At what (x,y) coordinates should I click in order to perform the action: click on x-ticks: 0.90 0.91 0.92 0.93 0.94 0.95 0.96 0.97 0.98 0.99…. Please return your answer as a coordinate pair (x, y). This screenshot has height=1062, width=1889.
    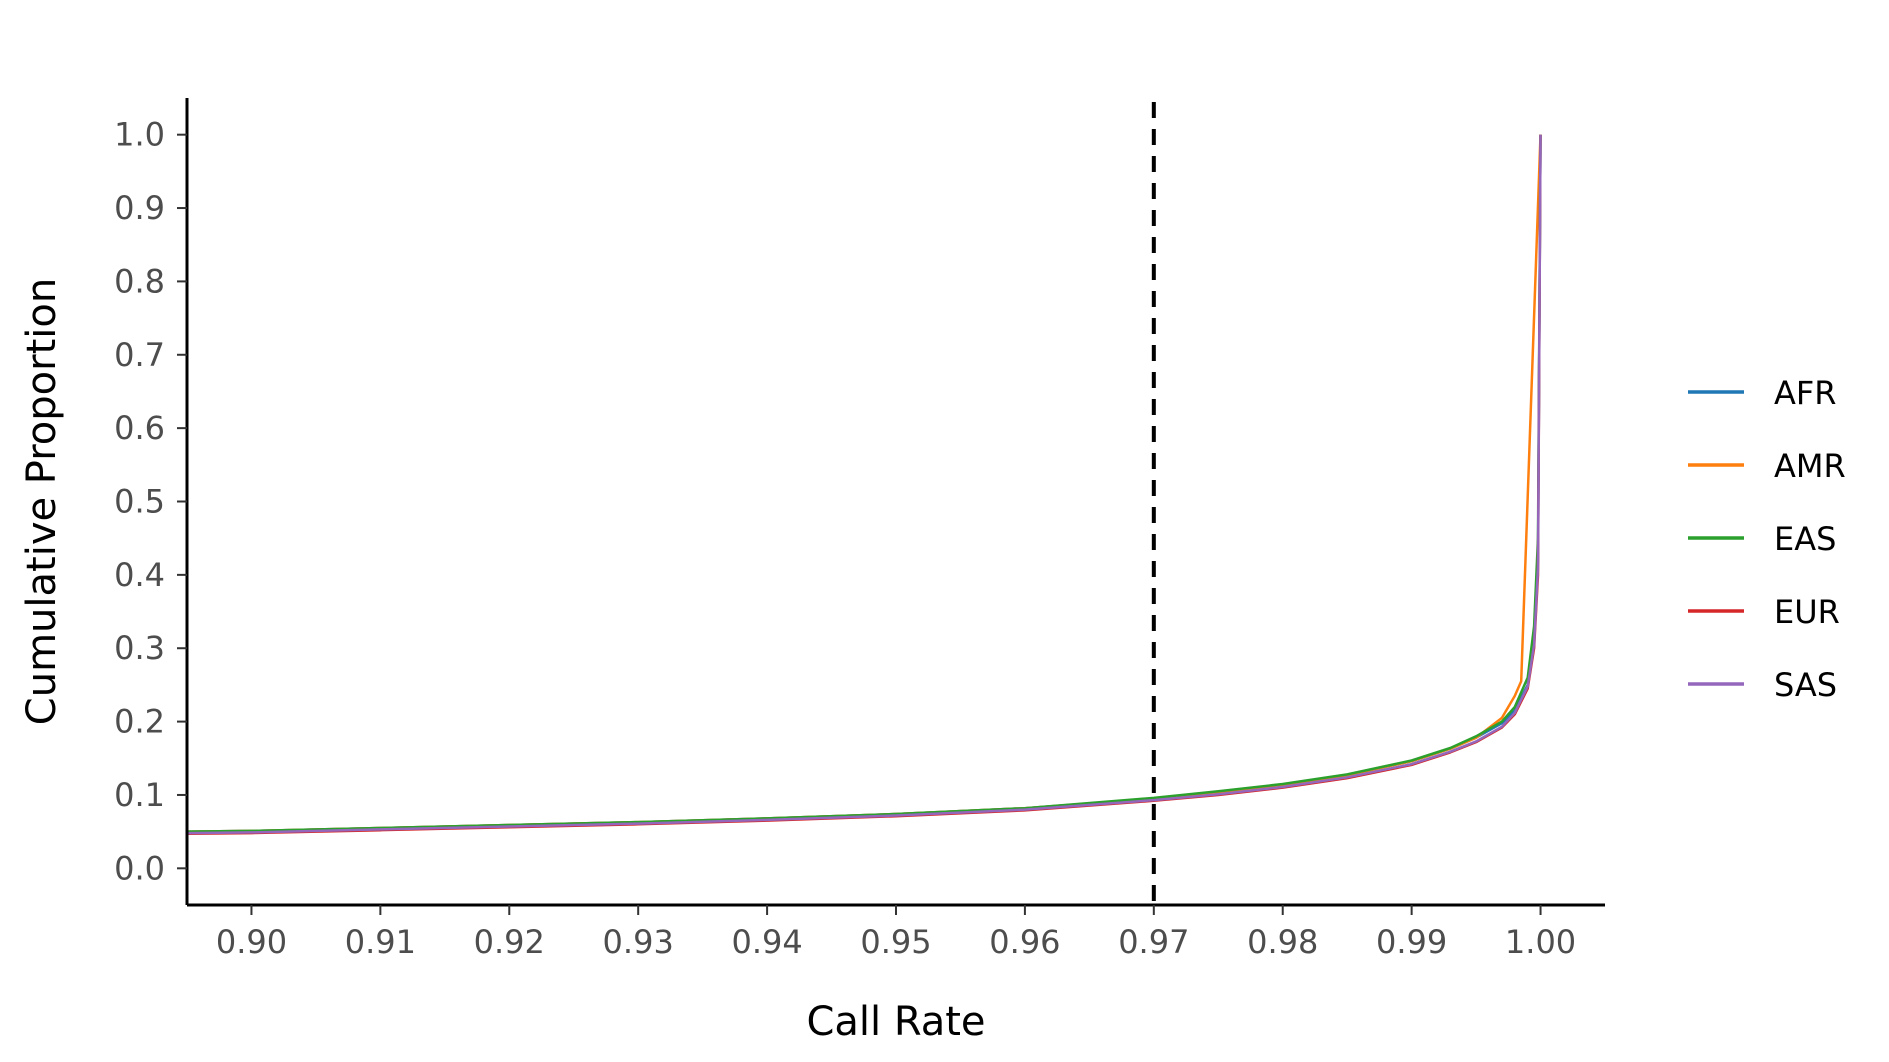
    Looking at the image, I should click on (896, 933).